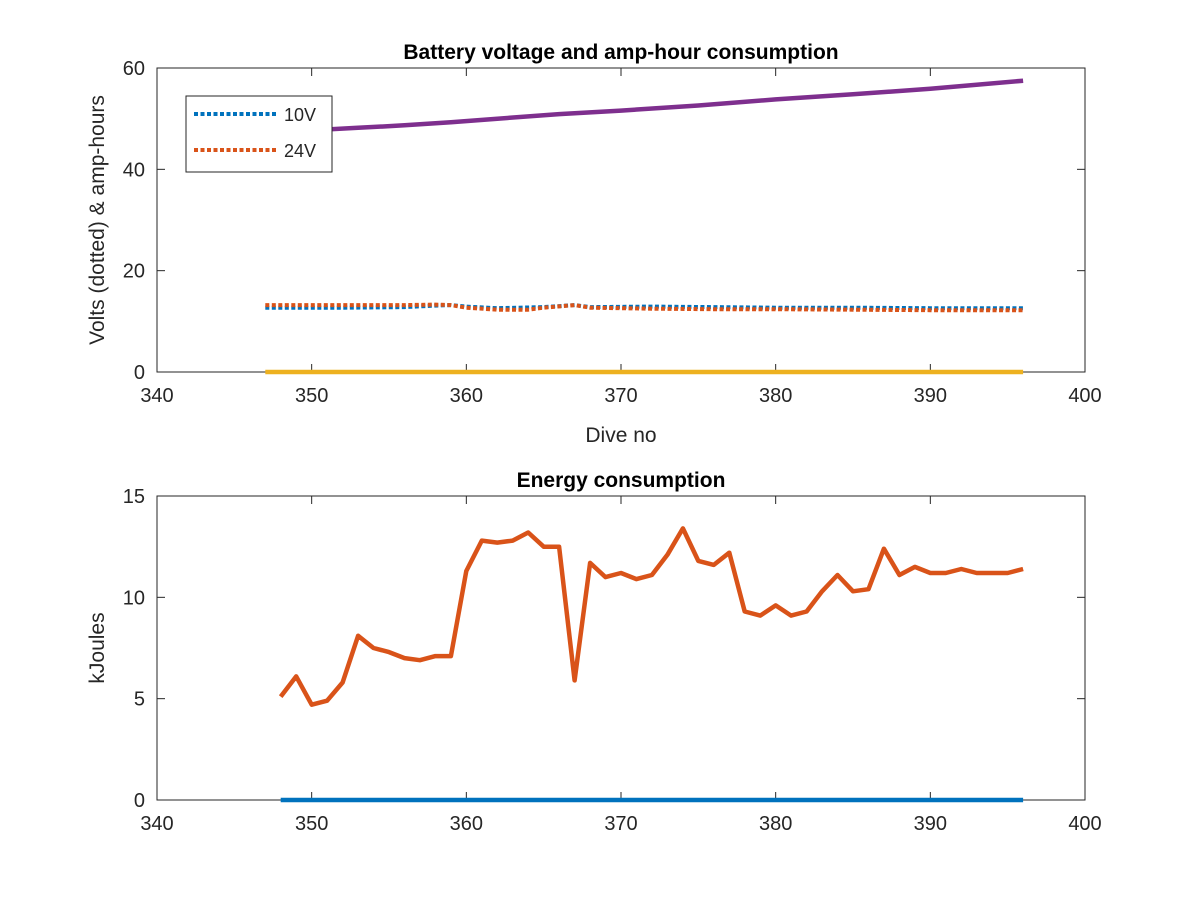 This screenshot has height=900, width=1200. What do you see at coordinates (300, 115) in the screenshot?
I see `legend-label: 10V` at bounding box center [300, 115].